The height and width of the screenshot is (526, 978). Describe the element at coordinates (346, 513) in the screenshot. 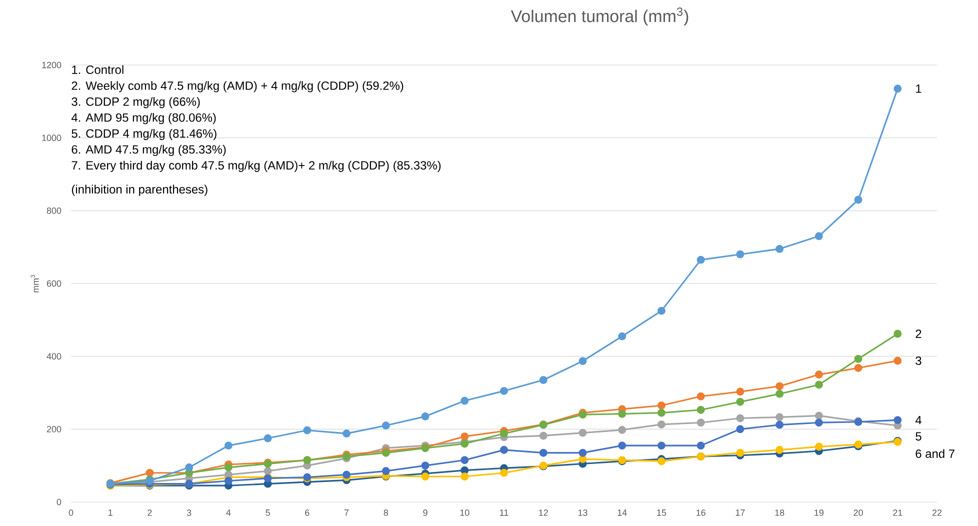

I see `x-tick-label: 7` at that location.